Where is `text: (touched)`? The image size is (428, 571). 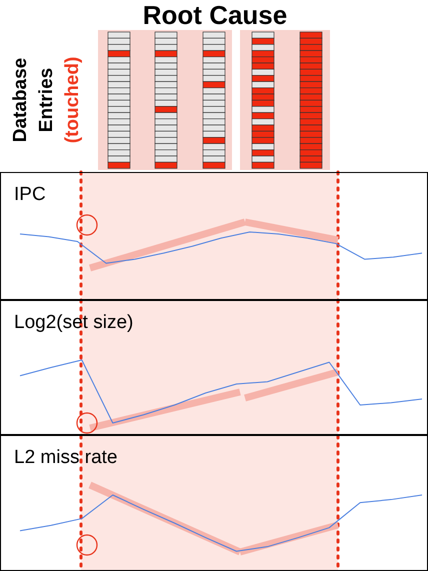
text: (touched) is located at coordinates (72, 100).